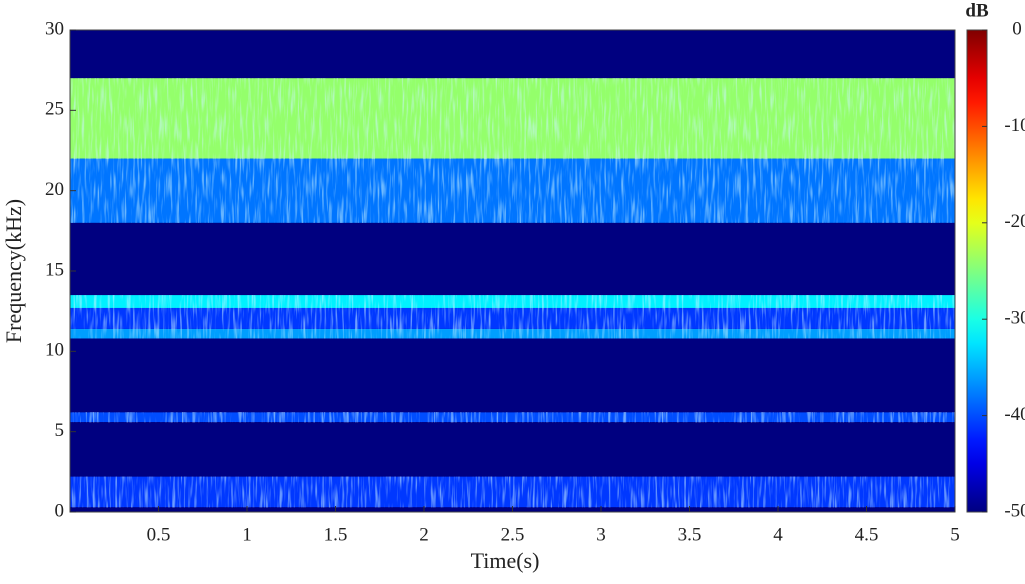 This screenshot has height=584, width=1025. Describe the element at coordinates (977, 10) in the screenshot. I see `colorbar-label: dB` at that location.